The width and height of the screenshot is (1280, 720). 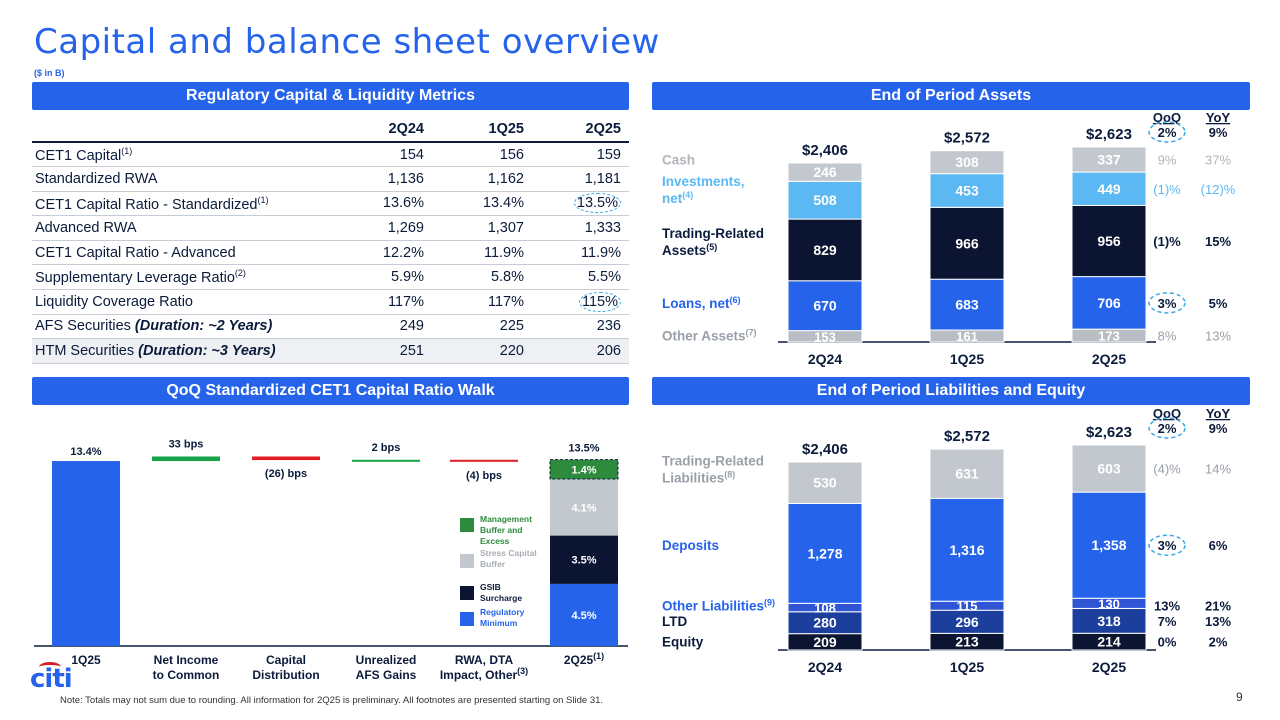 I want to click on metric-label: Supplementary Leverage Ratio(2), so click(x=182, y=277).